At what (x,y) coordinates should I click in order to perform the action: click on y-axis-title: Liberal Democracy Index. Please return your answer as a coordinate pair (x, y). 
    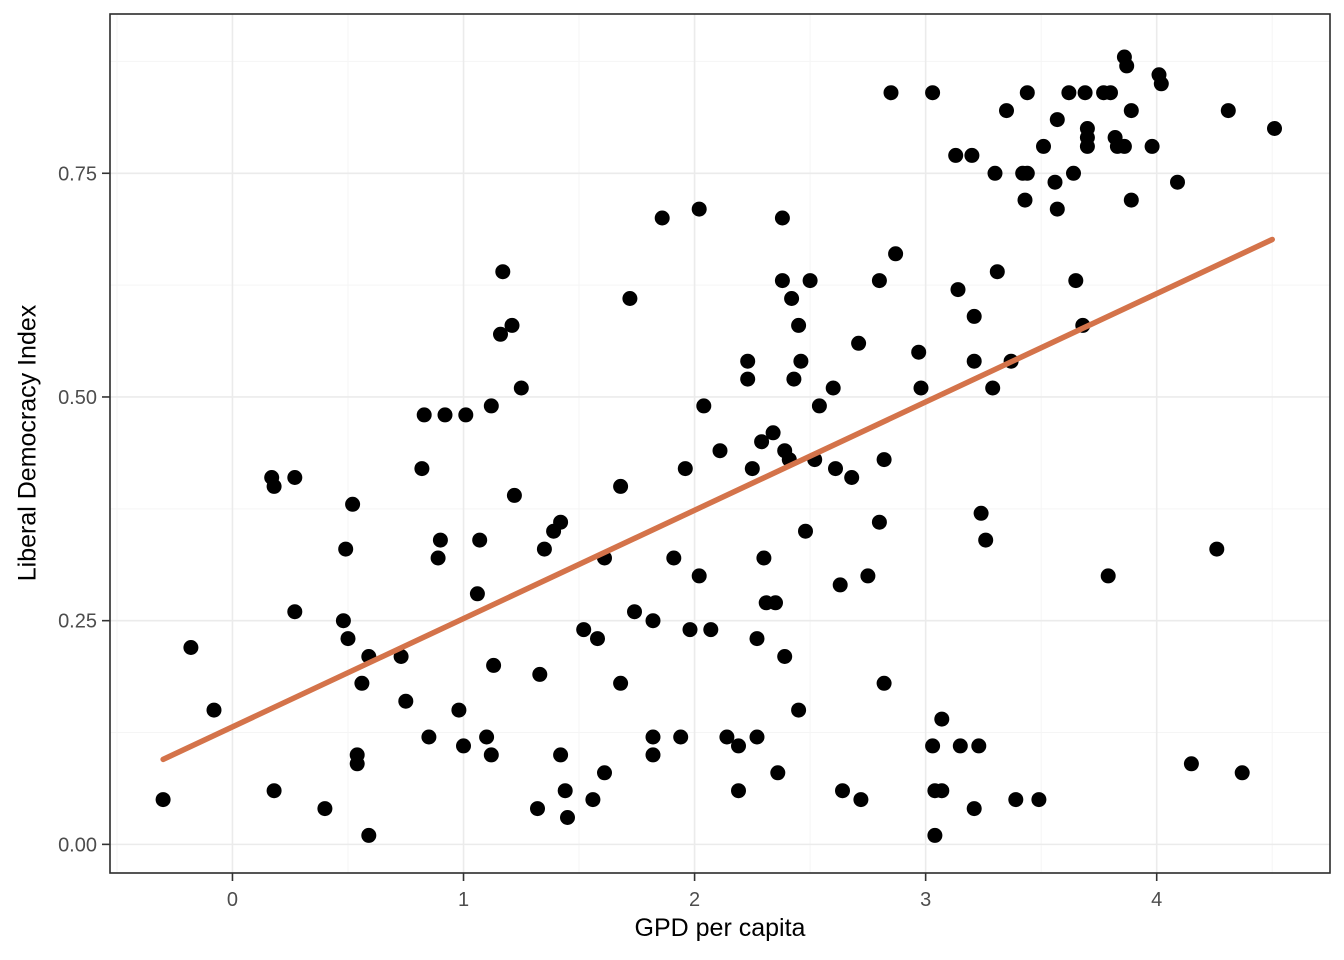
    Looking at the image, I should click on (27, 443).